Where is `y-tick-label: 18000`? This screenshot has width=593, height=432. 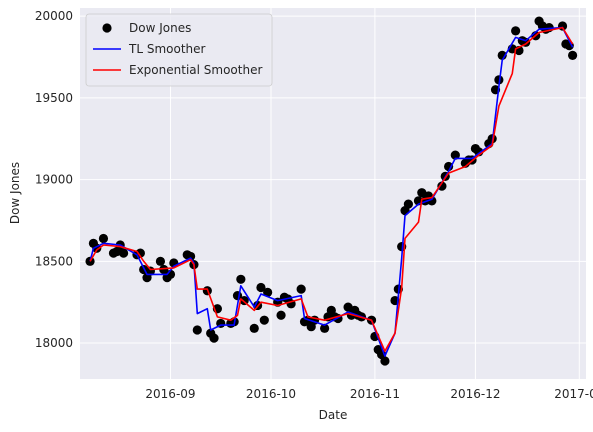
y-tick-label: 18000 is located at coordinates (54, 343).